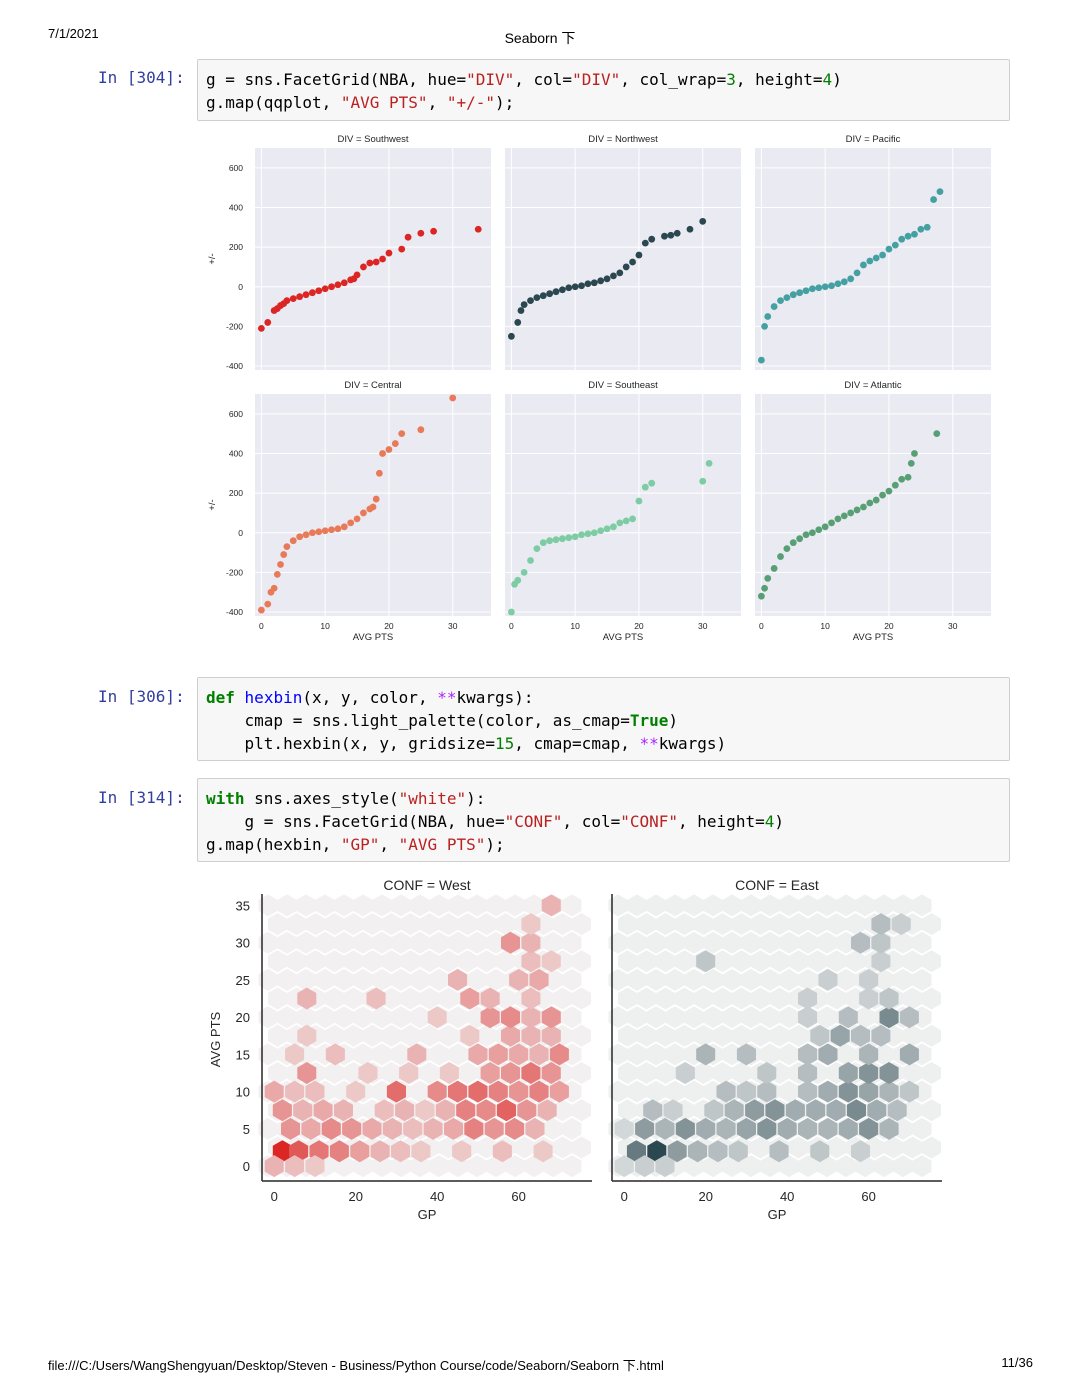 Image resolution: width=1080 pixels, height=1397 pixels. Describe the element at coordinates (825, 626) in the screenshot. I see `x-tick-label: 10` at that location.